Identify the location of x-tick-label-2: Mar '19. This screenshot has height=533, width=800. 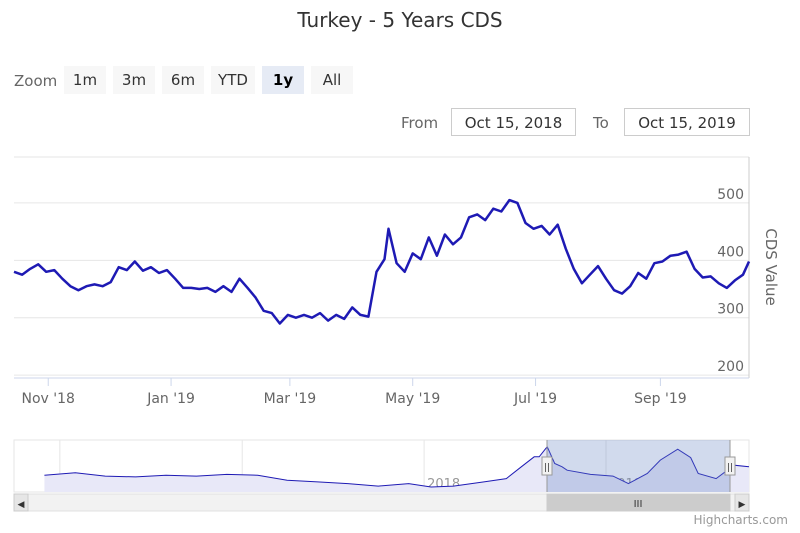
(290, 399).